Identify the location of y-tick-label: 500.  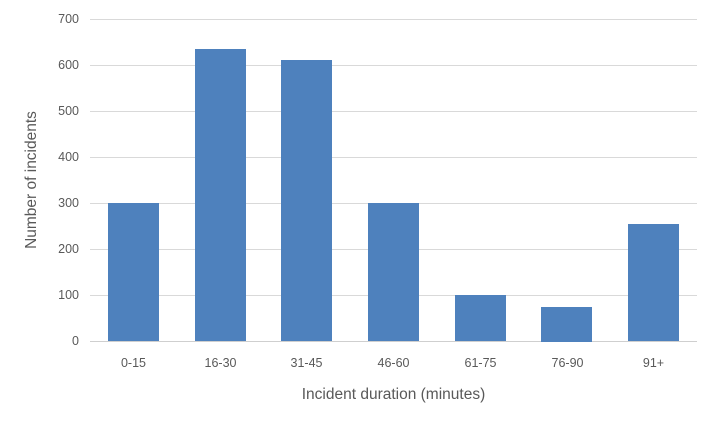
(68, 111).